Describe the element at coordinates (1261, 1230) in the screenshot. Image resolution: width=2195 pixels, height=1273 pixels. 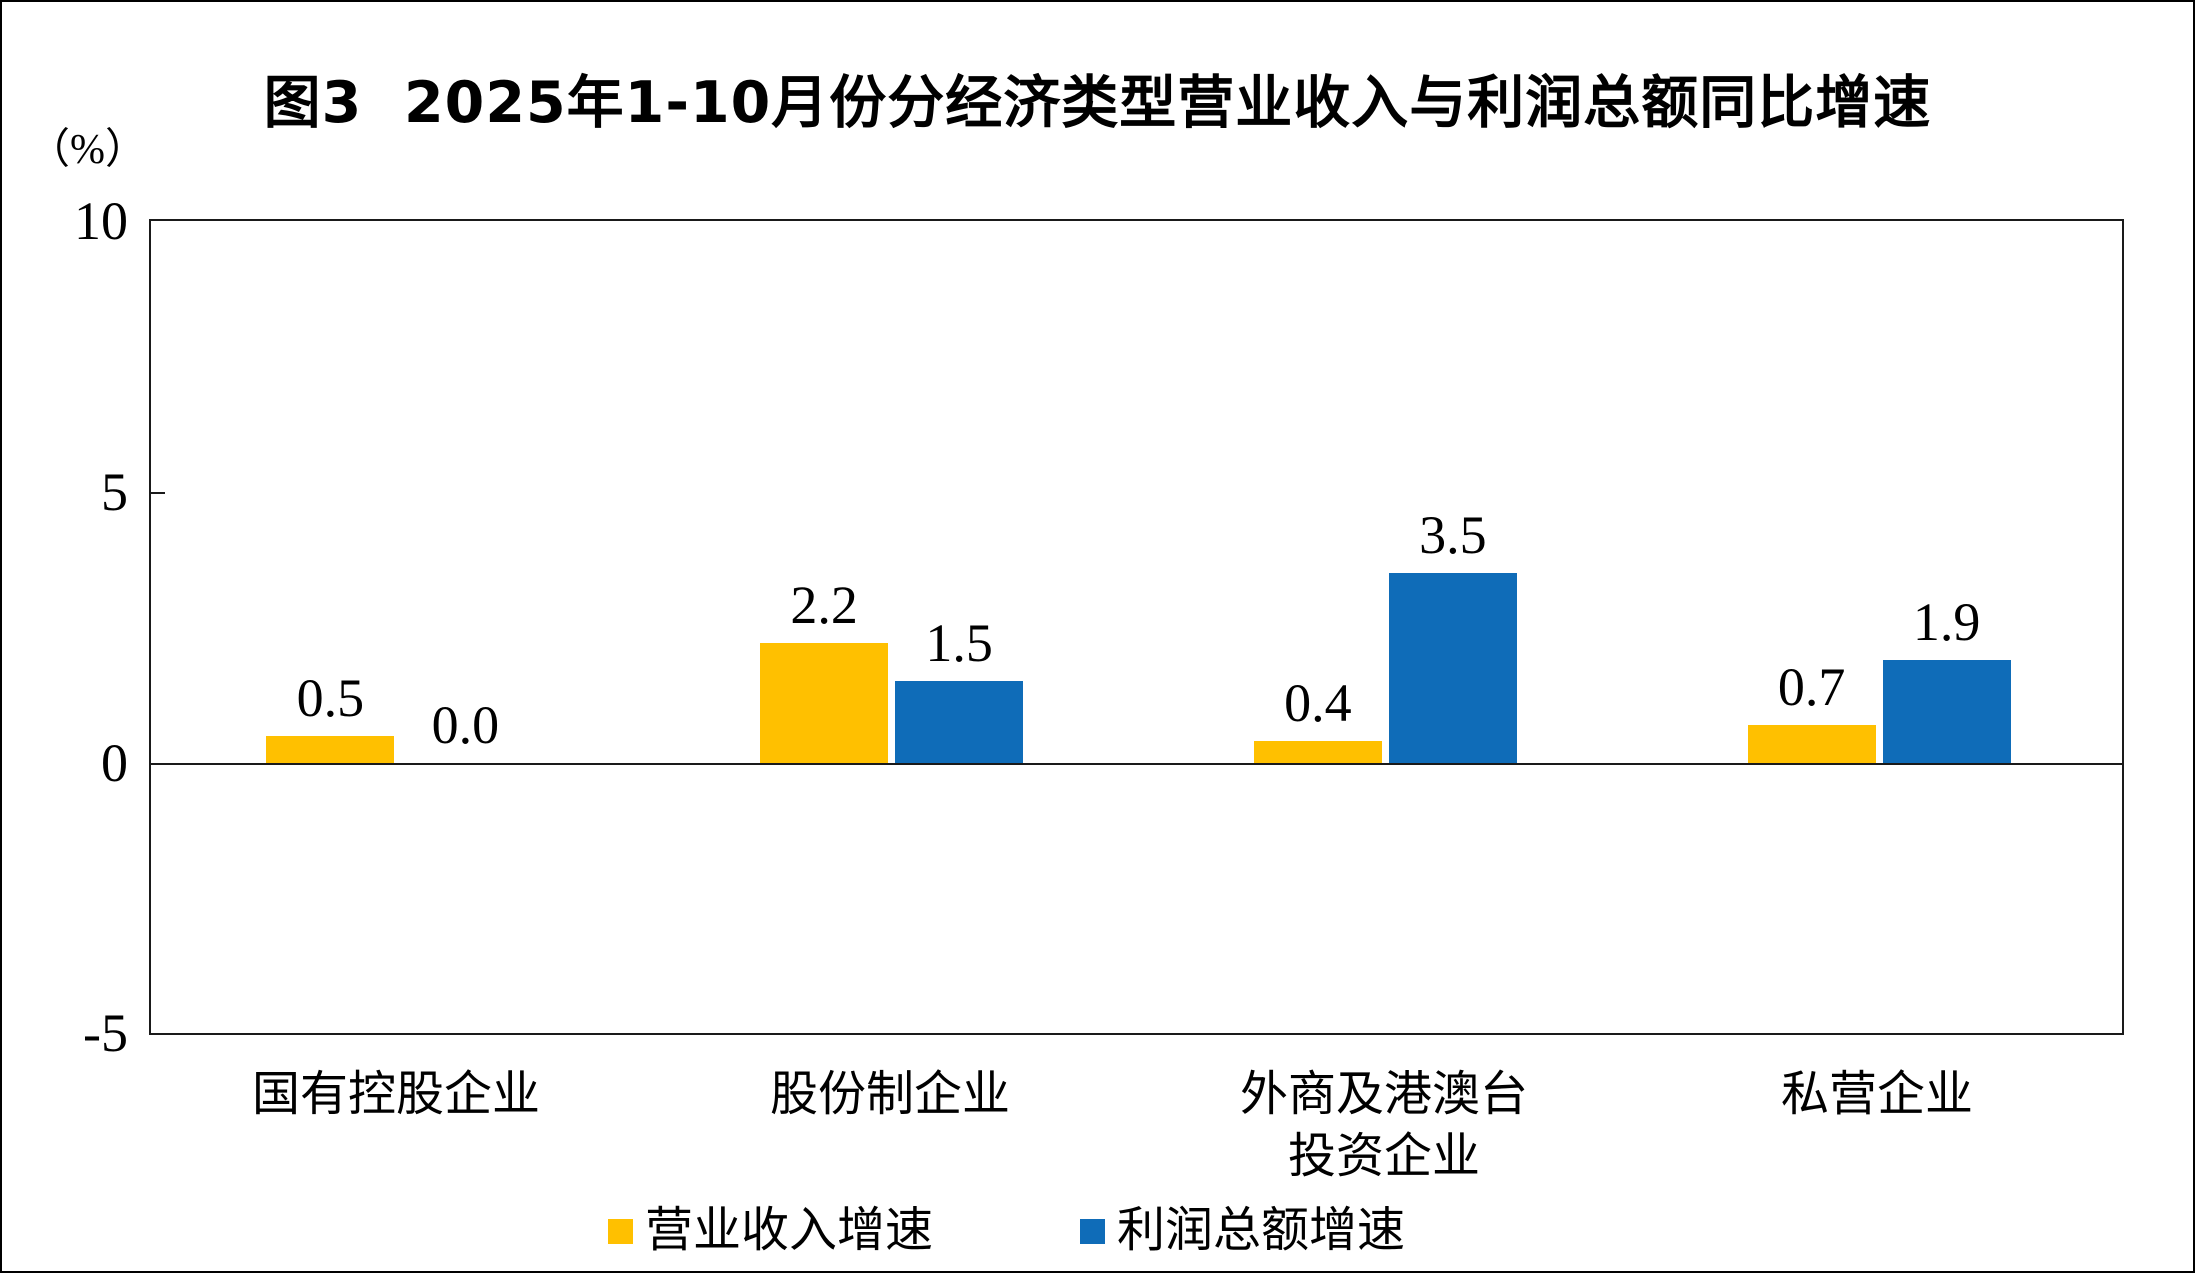
I see `legend-label: 利润总额增速` at that location.